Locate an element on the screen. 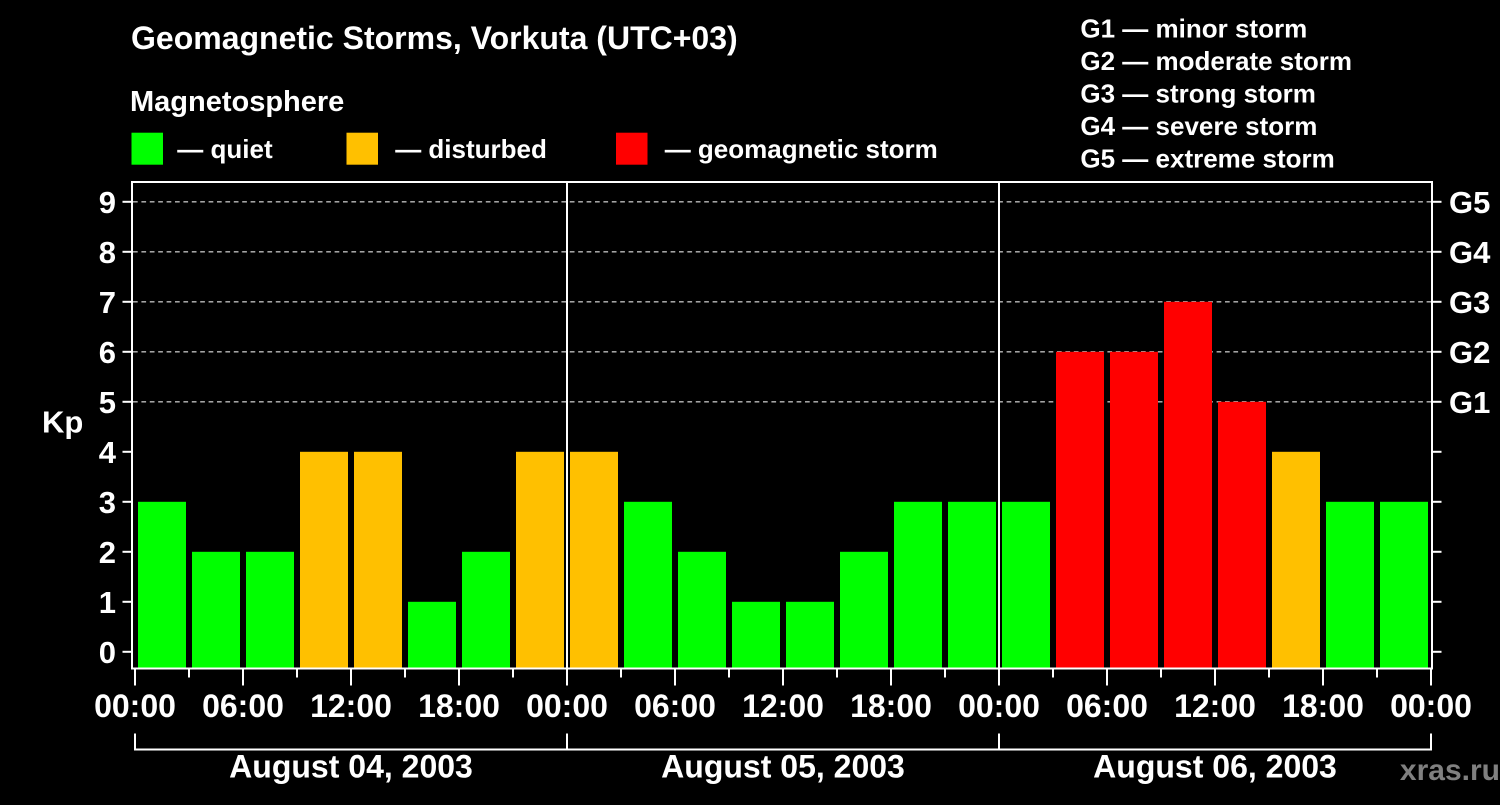 This screenshot has height=805, width=1500. svg-text: — quiet is located at coordinates (225, 149).